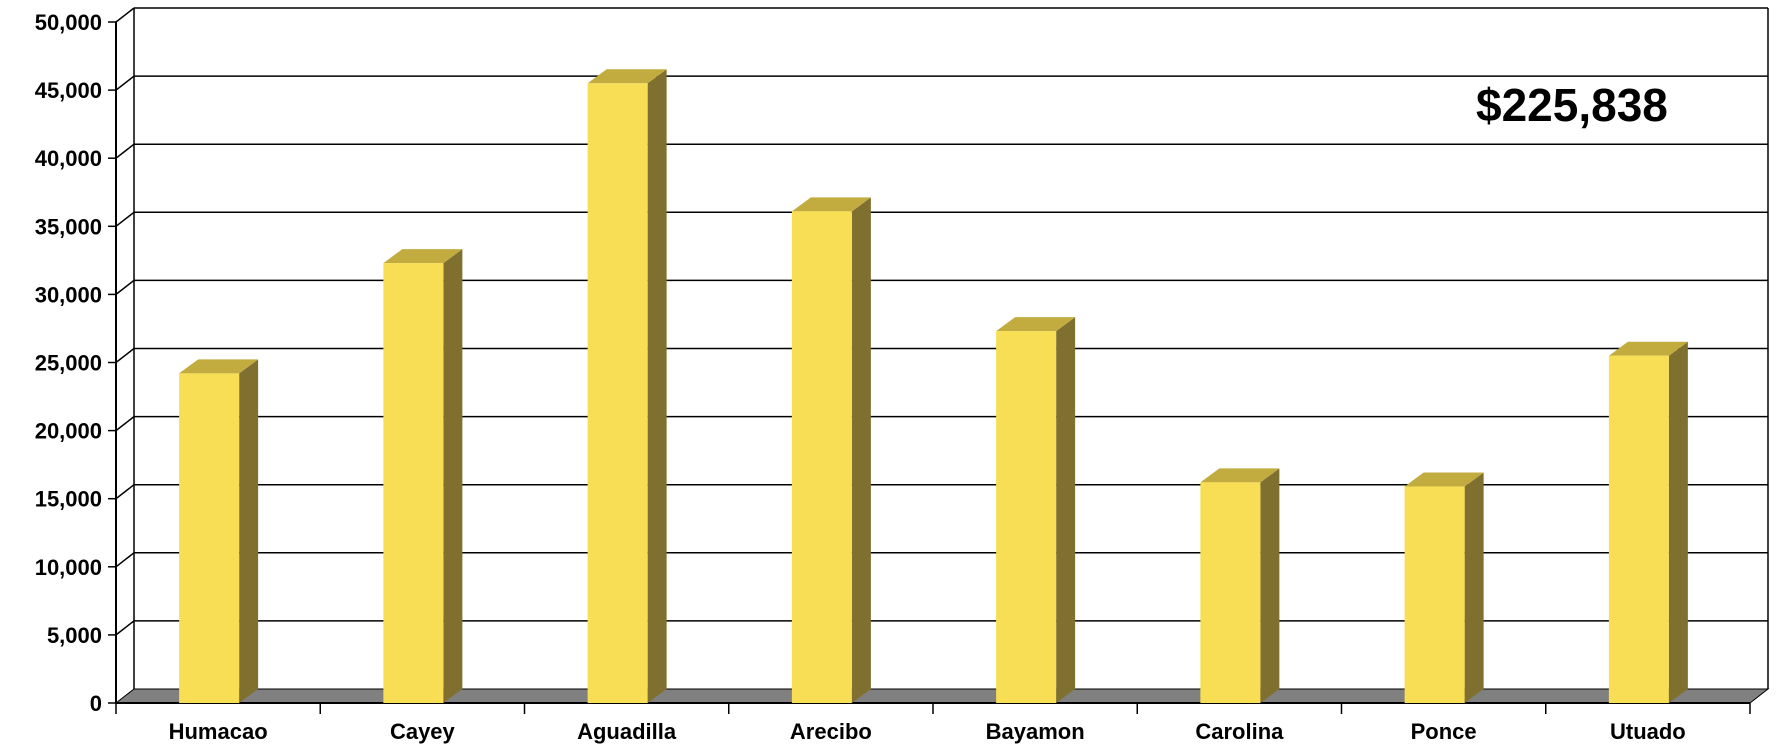 Image resolution: width=1787 pixels, height=746 pixels. I want to click on x-tick-label: Cayey, so click(423, 731).